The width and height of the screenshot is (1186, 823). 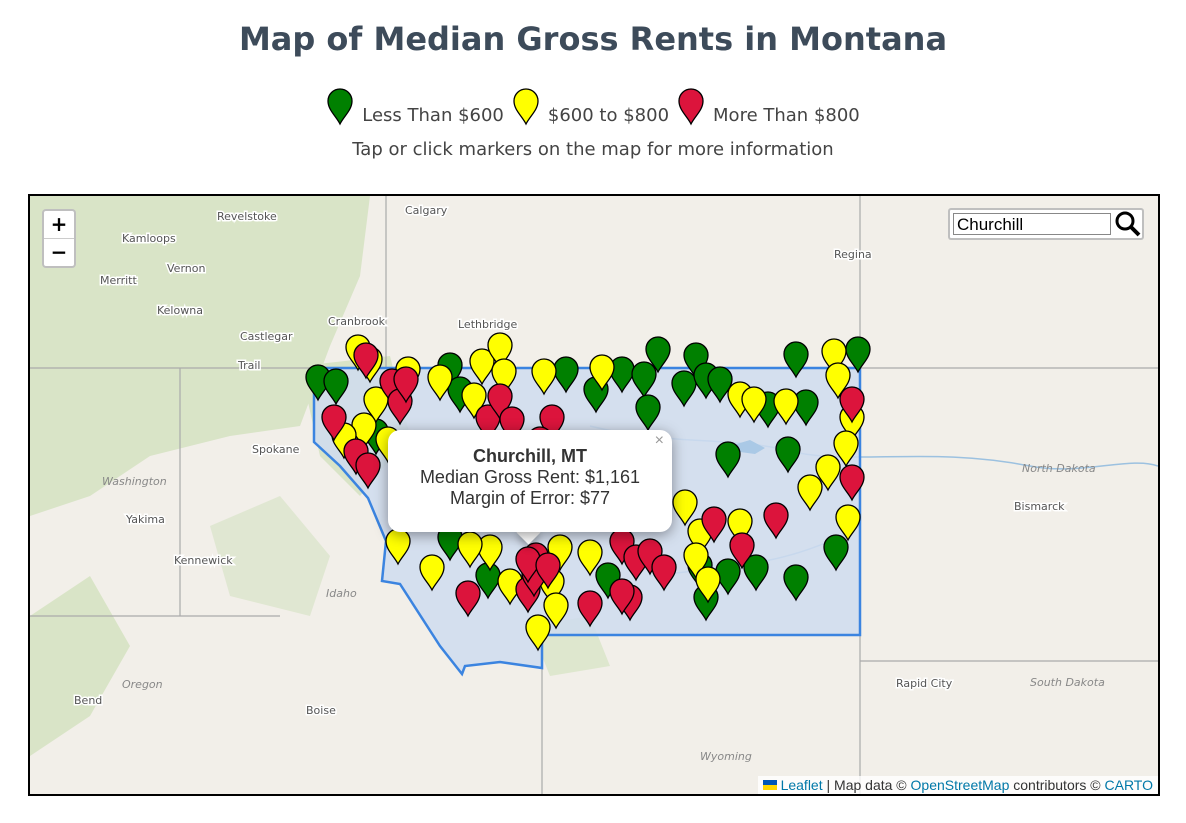 What do you see at coordinates (1067, 682) in the screenshot?
I see `place-label: South Dakota` at bounding box center [1067, 682].